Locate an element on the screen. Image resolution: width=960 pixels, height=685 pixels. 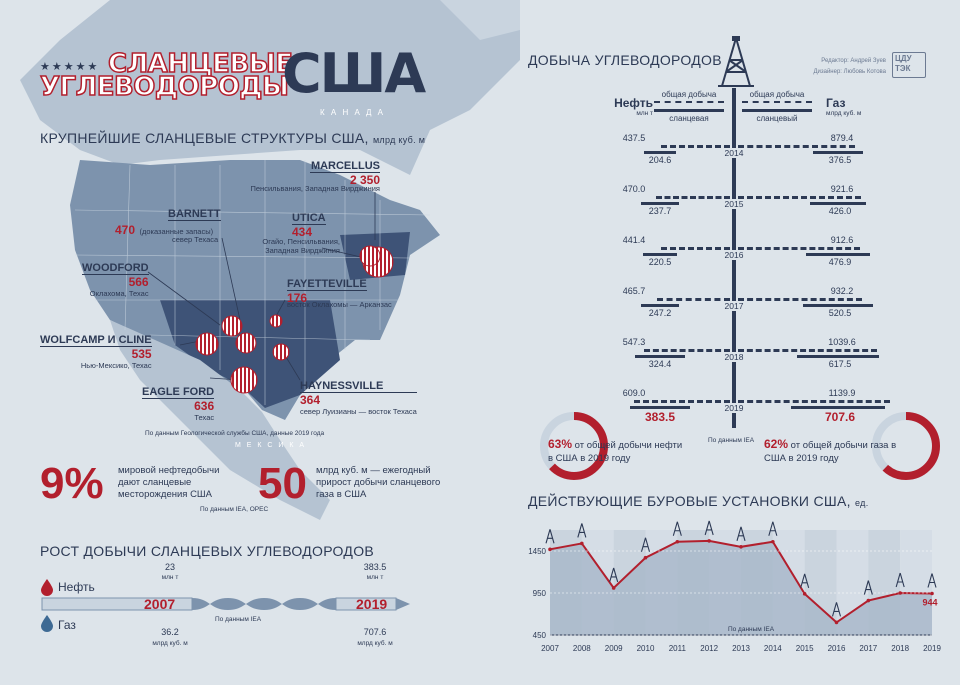
col-oil-header: Нефть млн т is located at coordinates (630, 106).